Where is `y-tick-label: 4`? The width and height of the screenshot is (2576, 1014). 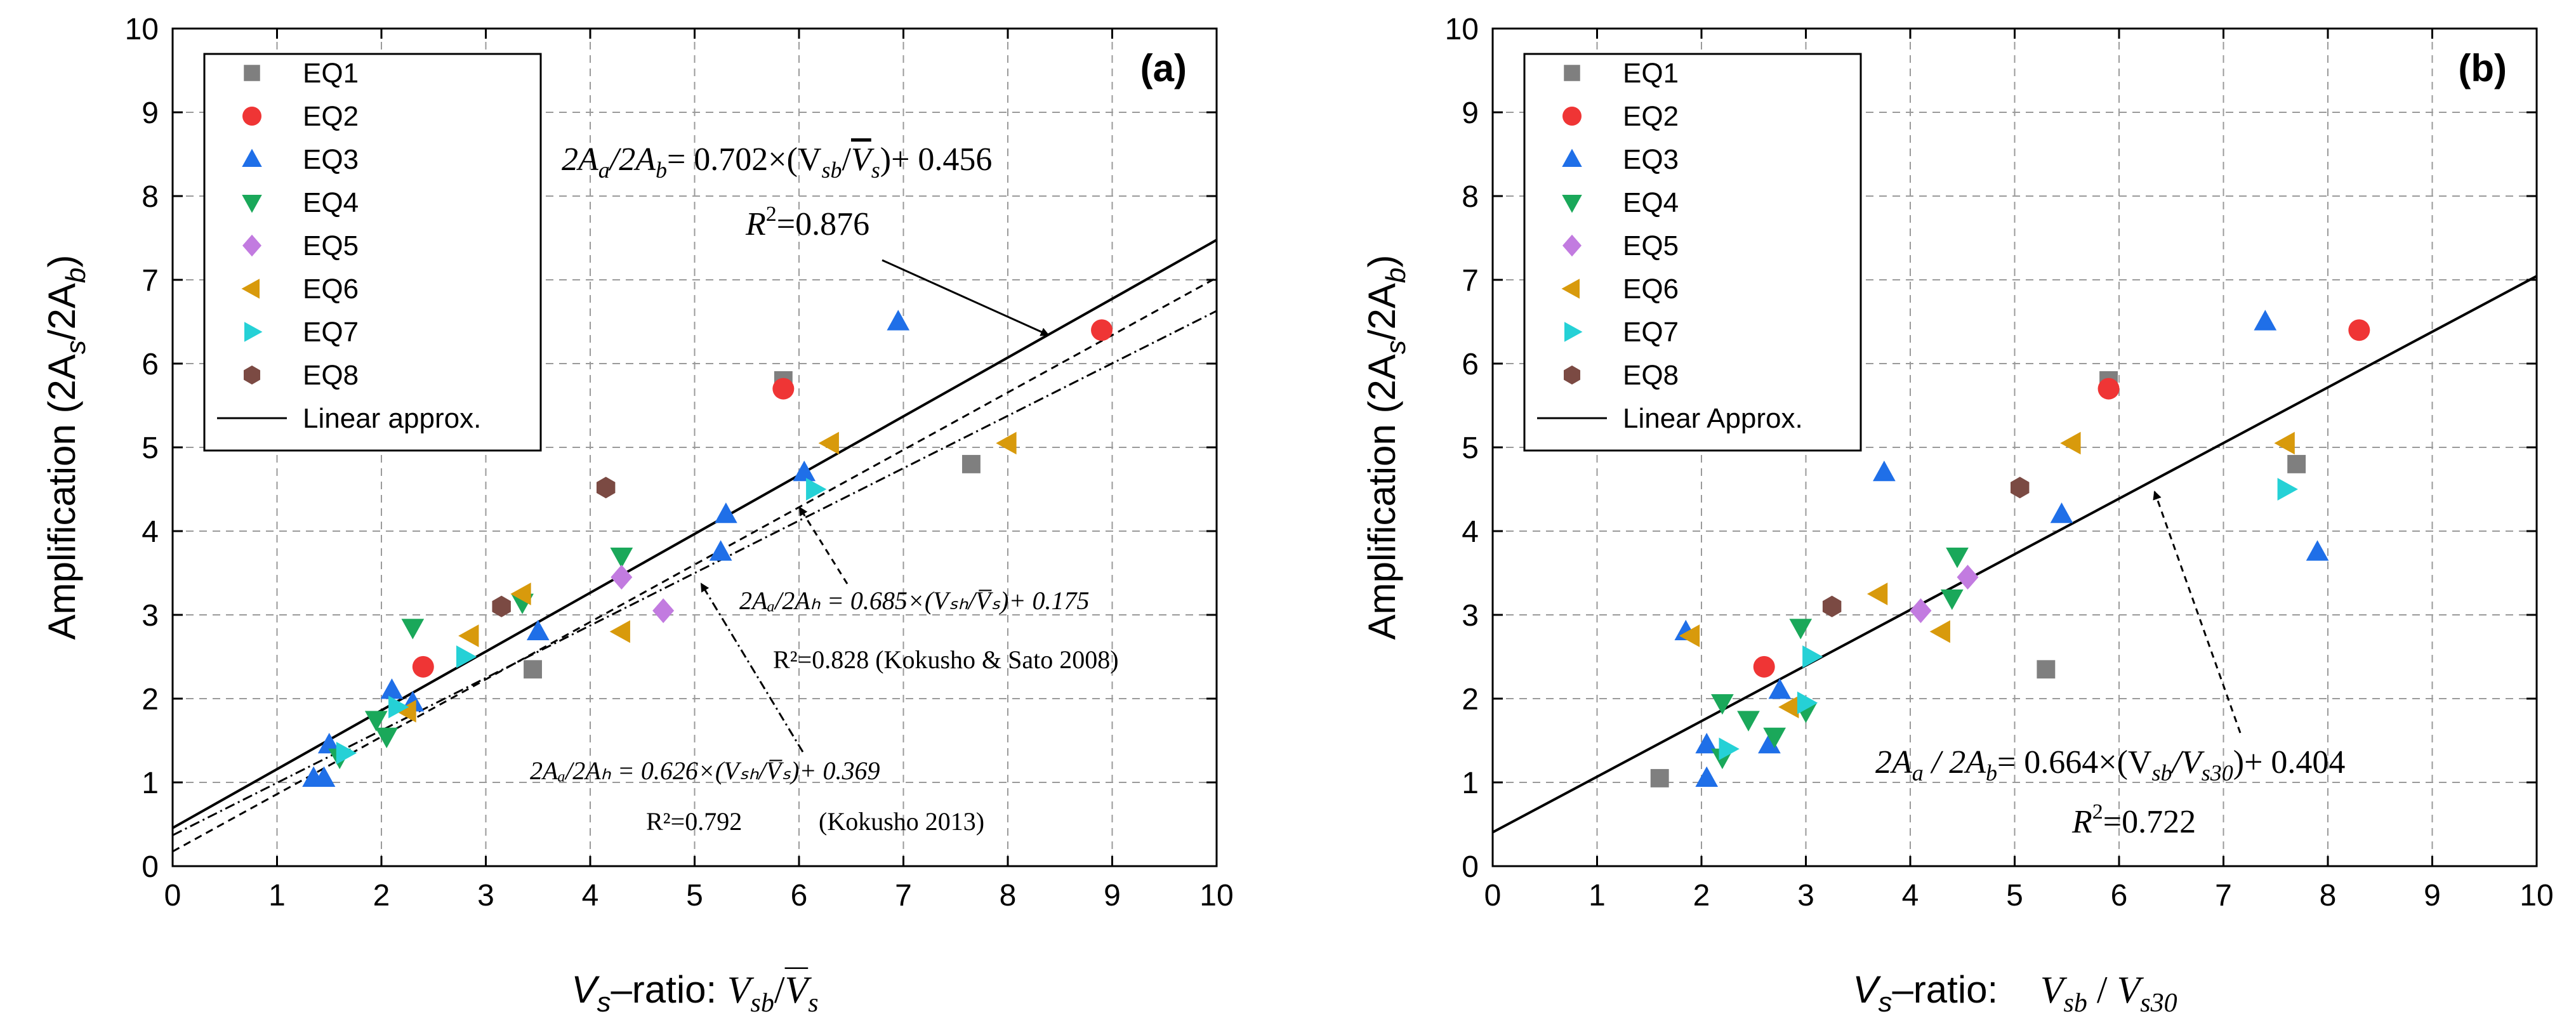
y-tick-label: 4 is located at coordinates (1471, 532).